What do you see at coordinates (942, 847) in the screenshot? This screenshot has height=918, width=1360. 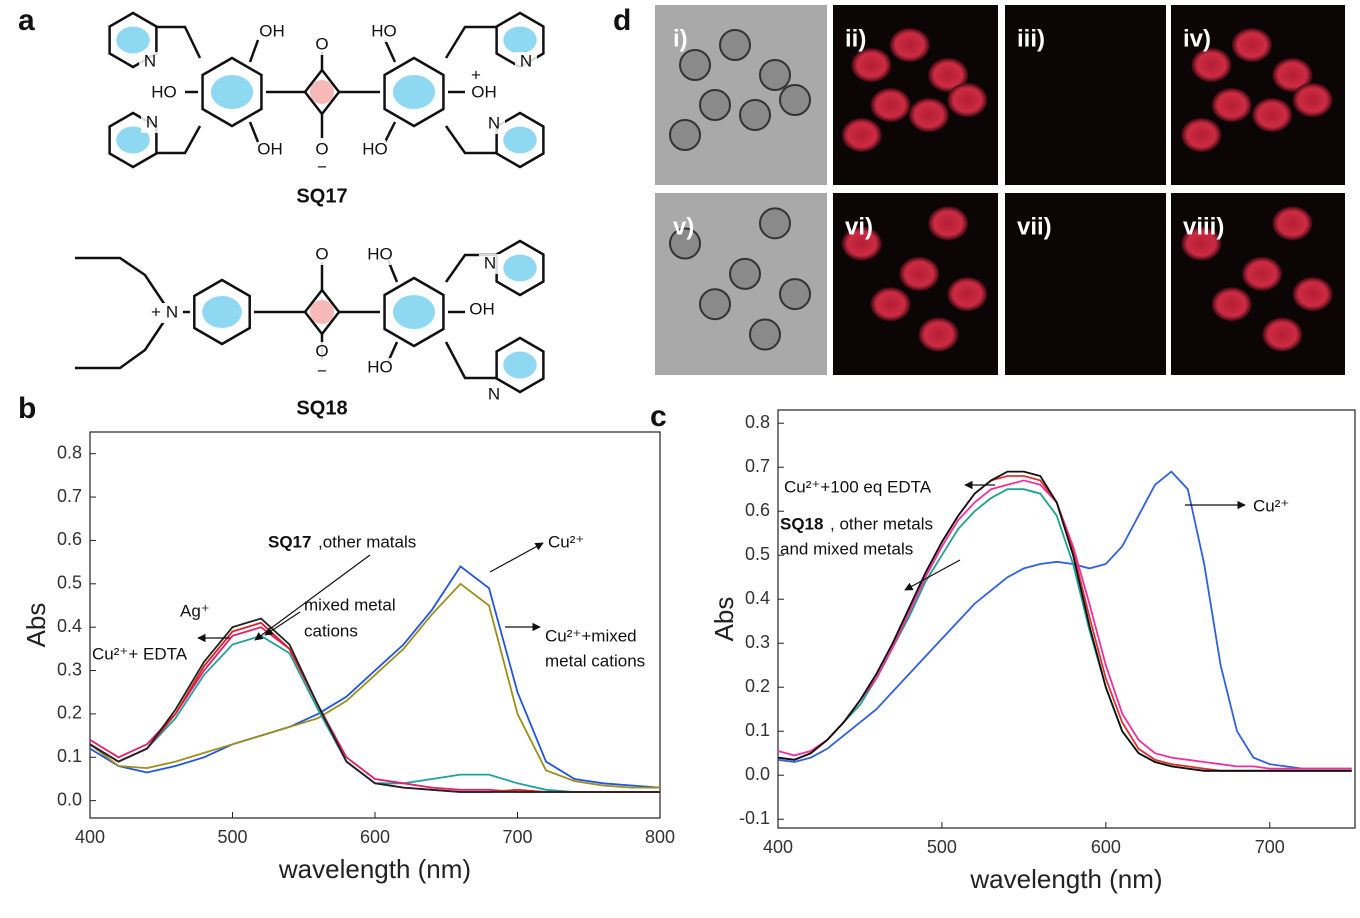 I see `x-tick-label: 500` at bounding box center [942, 847].